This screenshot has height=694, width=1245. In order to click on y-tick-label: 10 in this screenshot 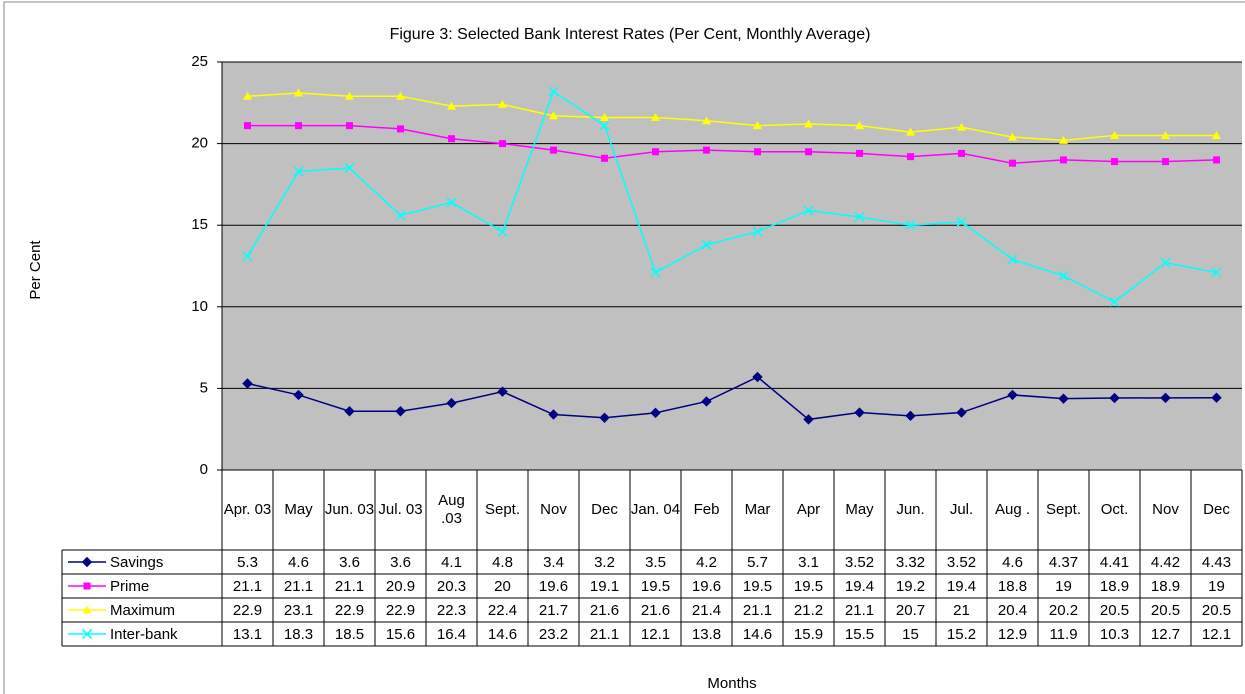, I will do `click(199, 306)`.